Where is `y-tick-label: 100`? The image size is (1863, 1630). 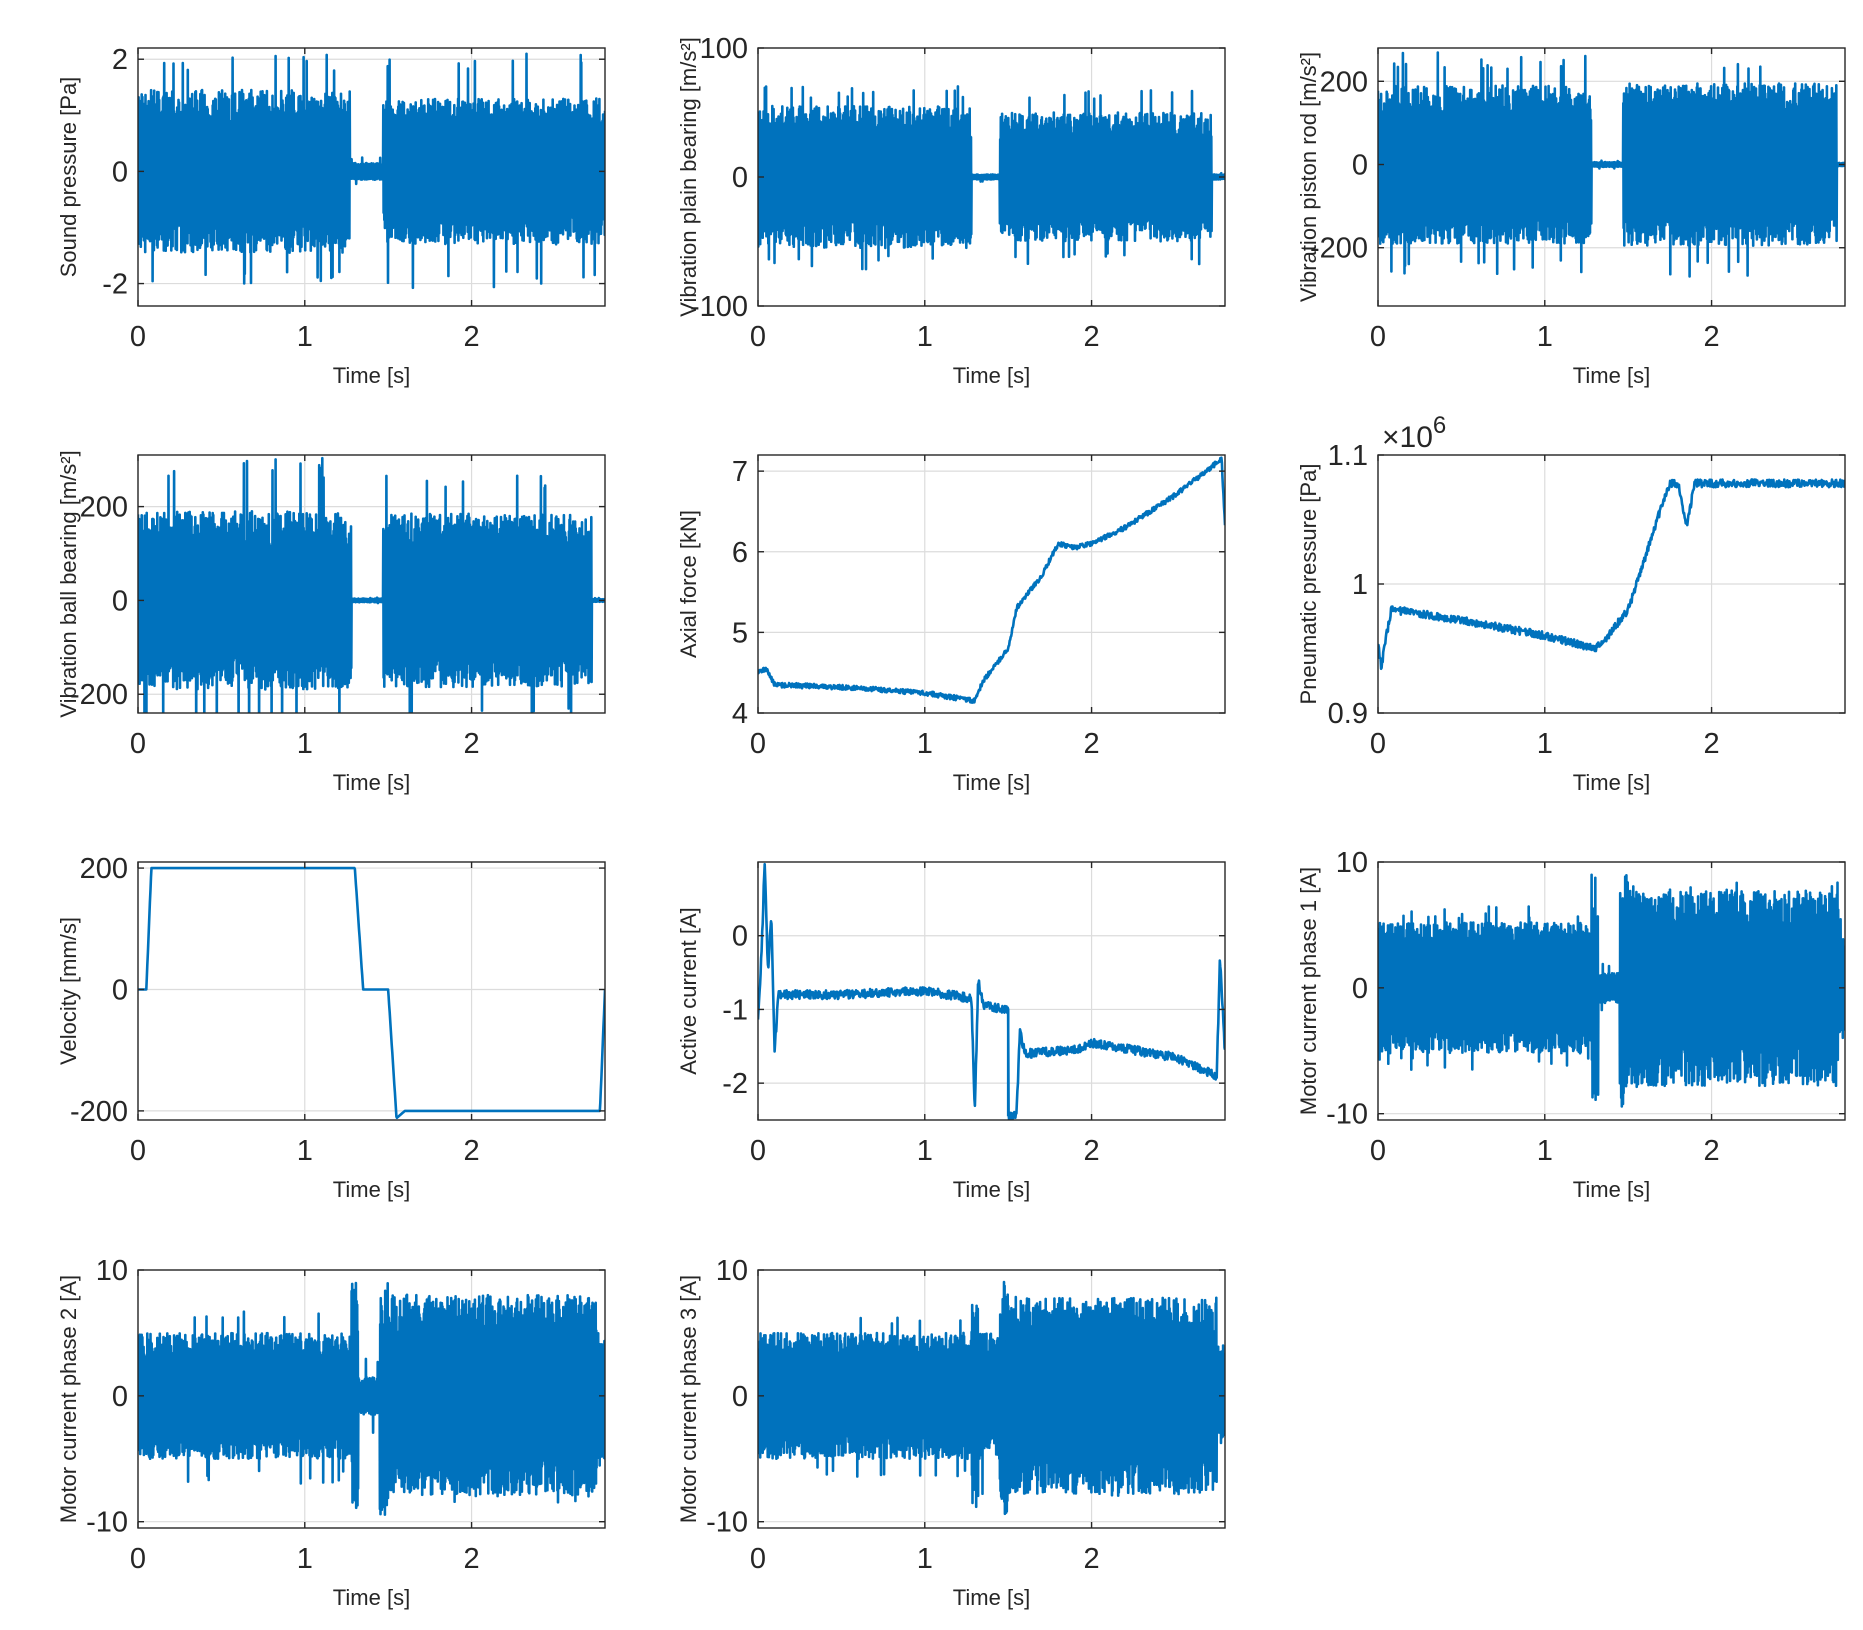 y-tick-label: 100 is located at coordinates (724, 49).